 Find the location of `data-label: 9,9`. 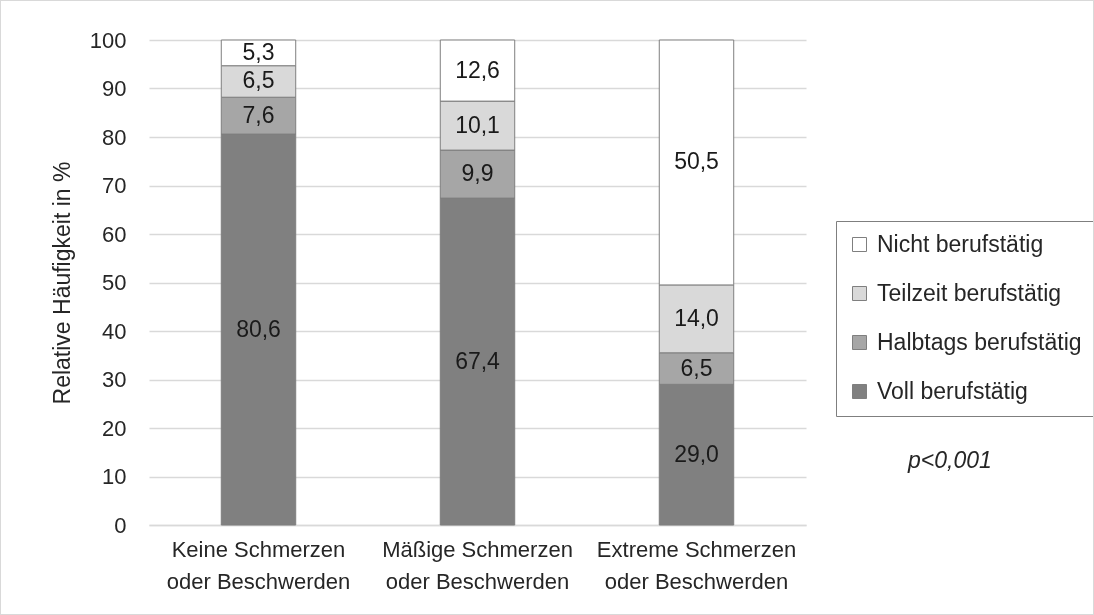

data-label: 9,9 is located at coordinates (477, 173).